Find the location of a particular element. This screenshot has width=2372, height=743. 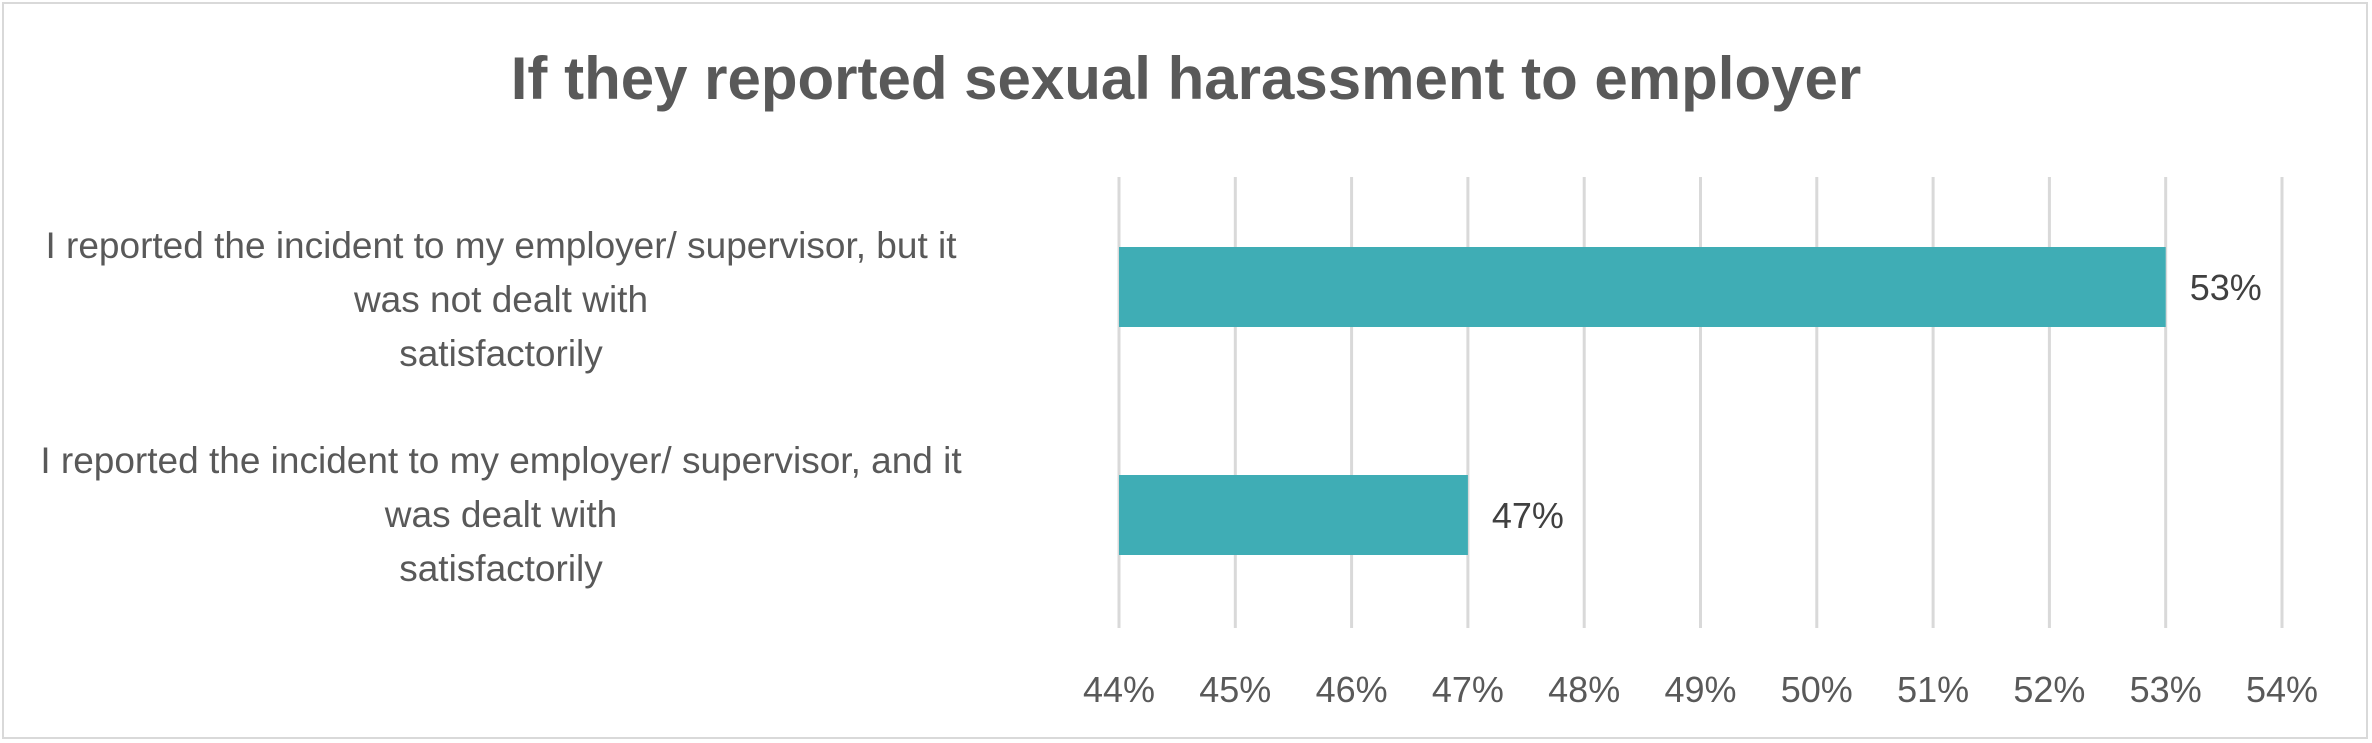

data-label: 53% is located at coordinates (2226, 287).